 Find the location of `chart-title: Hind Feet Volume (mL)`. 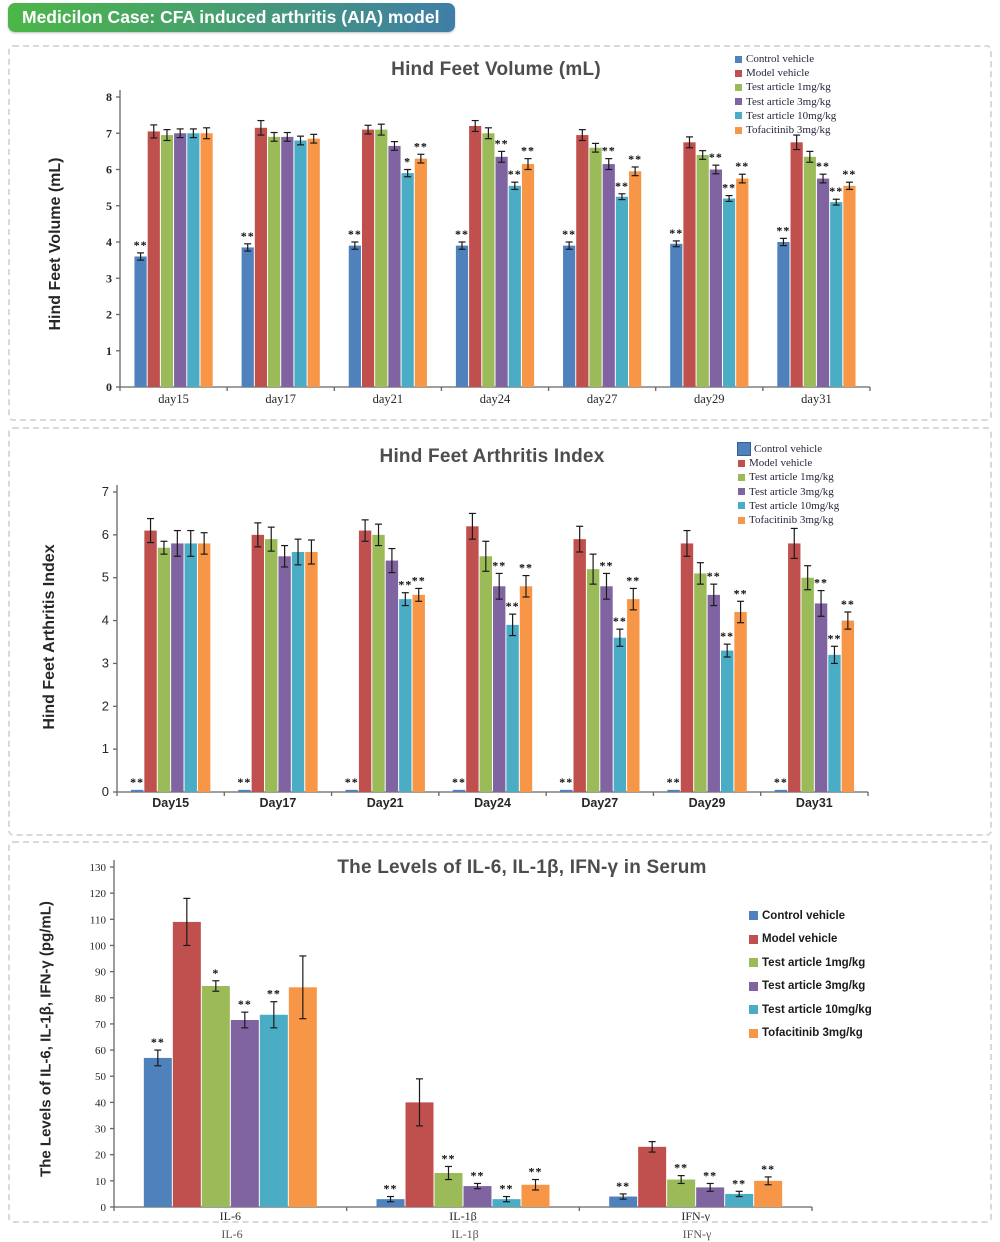

chart-title: Hind Feet Volume (mL) is located at coordinates (496, 69).